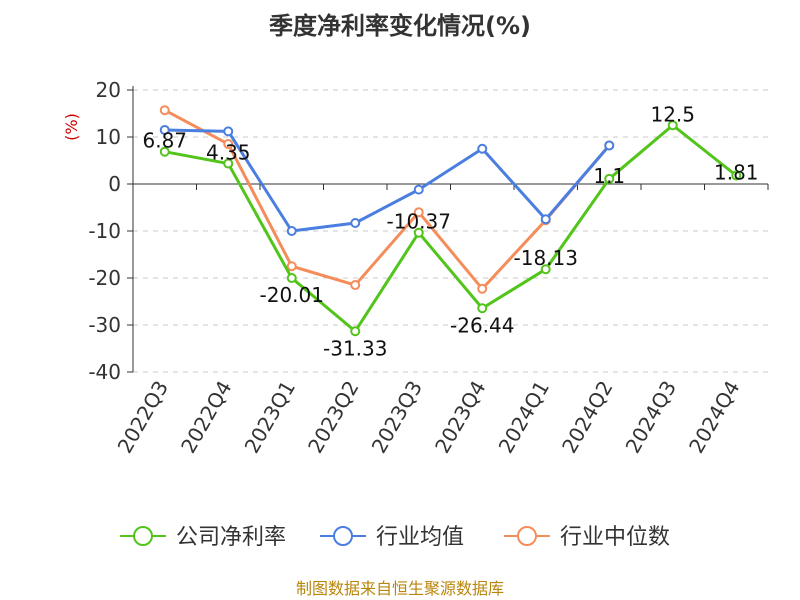 The width and height of the screenshot is (800, 600). I want to click on x-tick-label: 2024Q2, so click(587, 417).